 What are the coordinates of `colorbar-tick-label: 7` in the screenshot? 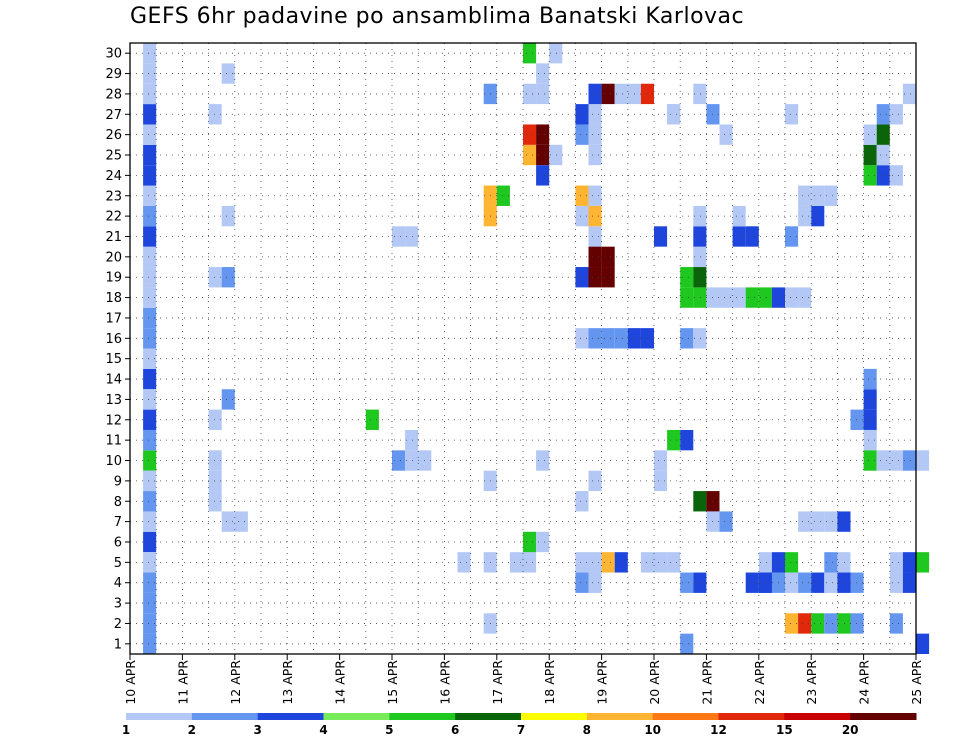 It's located at (521, 730).